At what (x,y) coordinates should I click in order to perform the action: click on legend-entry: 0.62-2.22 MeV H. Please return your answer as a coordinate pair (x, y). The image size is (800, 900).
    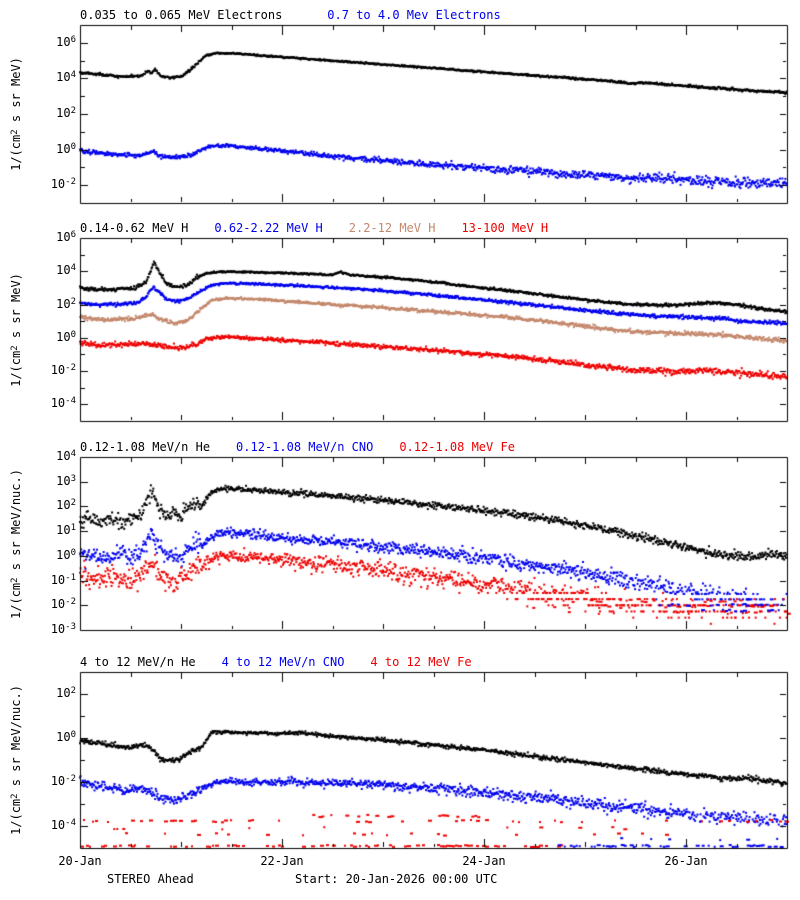
    Looking at the image, I should click on (268, 228).